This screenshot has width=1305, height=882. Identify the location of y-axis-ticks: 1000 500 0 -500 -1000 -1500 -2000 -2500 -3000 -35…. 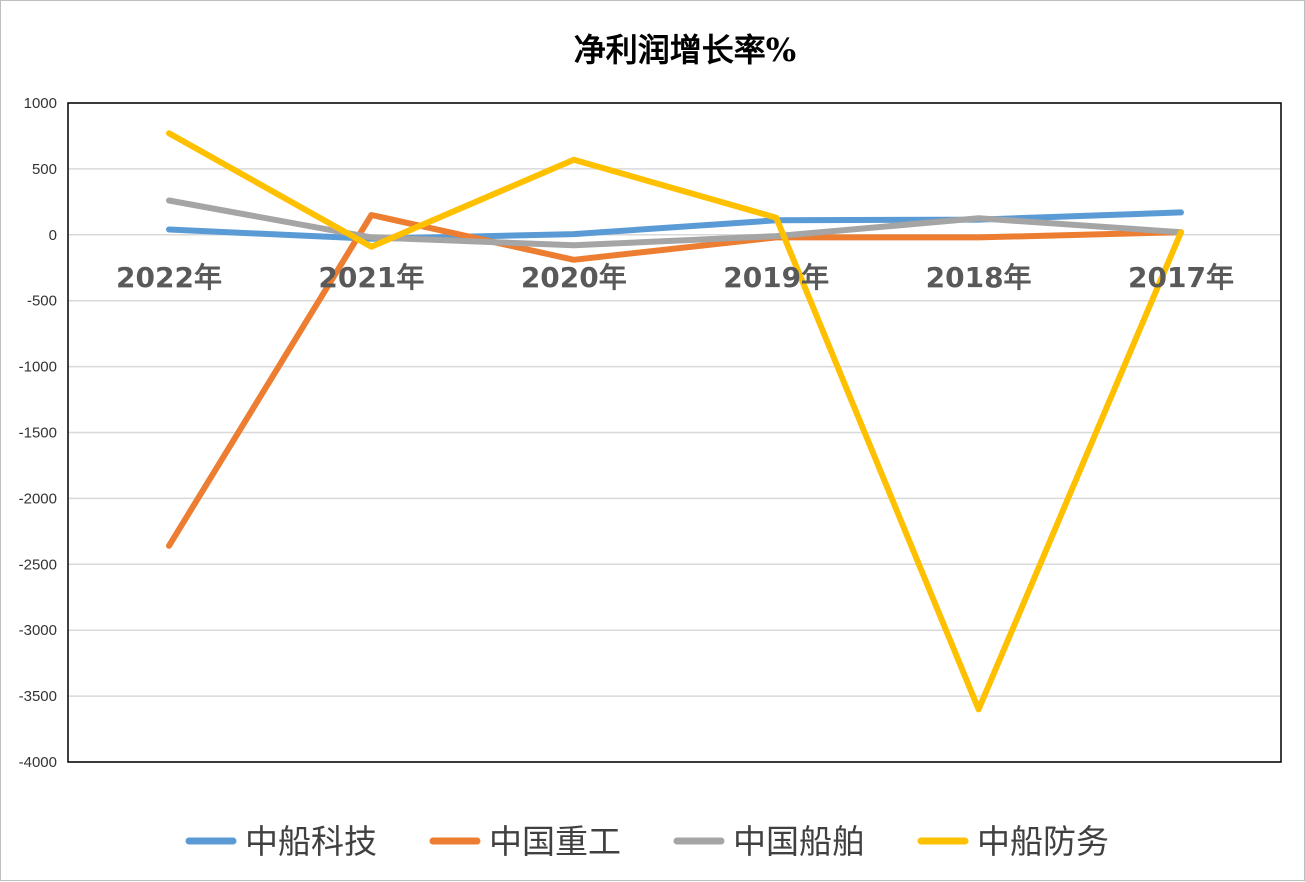
(38, 433).